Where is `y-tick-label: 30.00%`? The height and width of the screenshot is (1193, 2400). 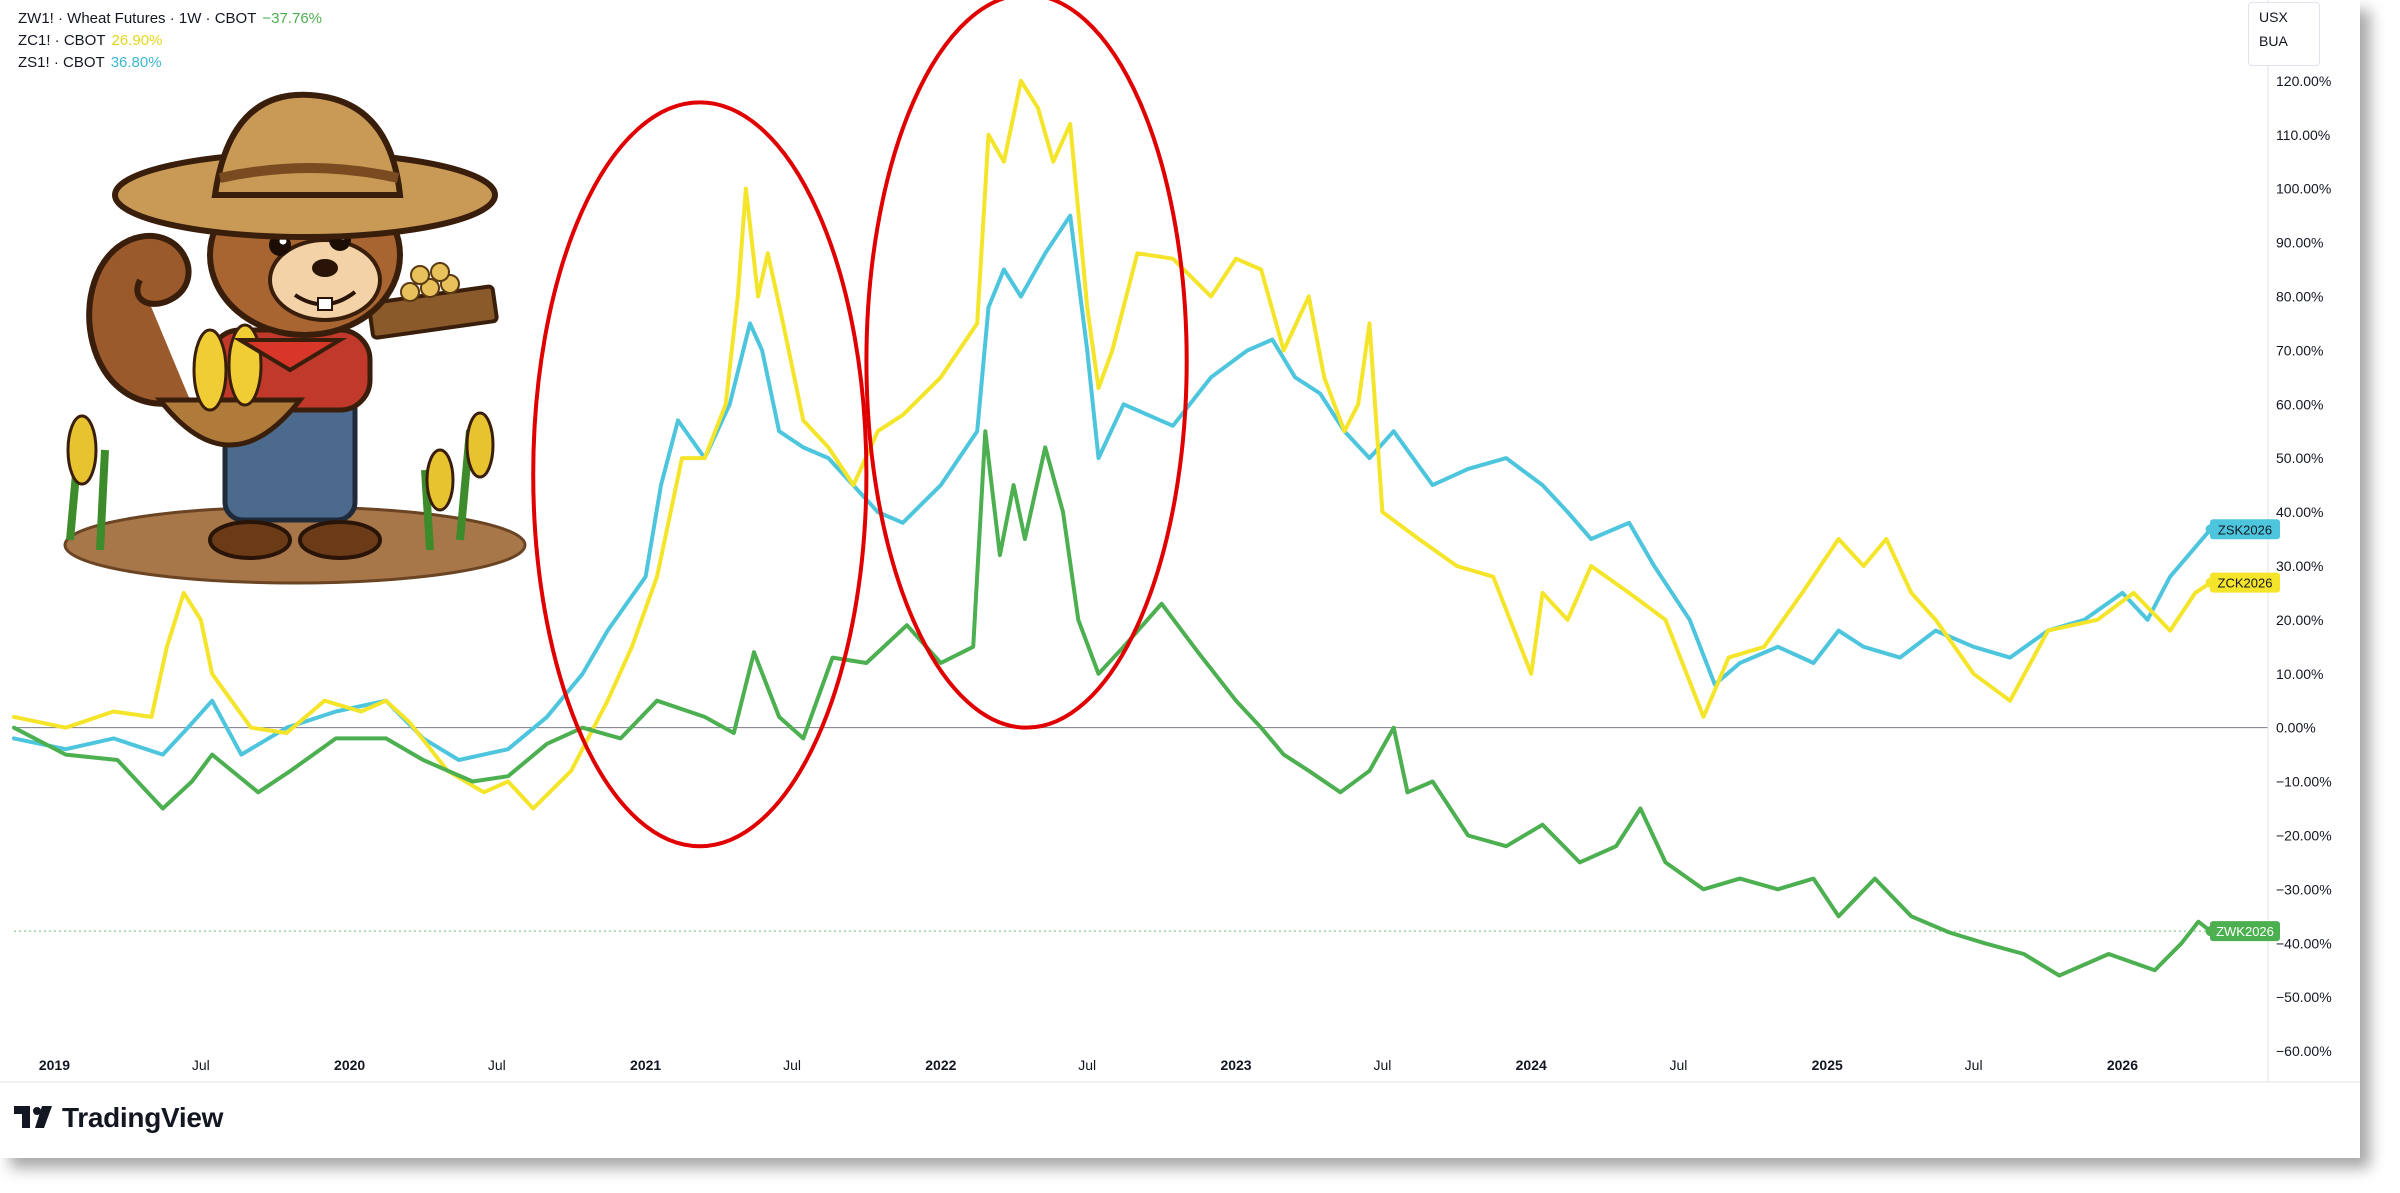
y-tick-label: 30.00% is located at coordinates (2299, 566).